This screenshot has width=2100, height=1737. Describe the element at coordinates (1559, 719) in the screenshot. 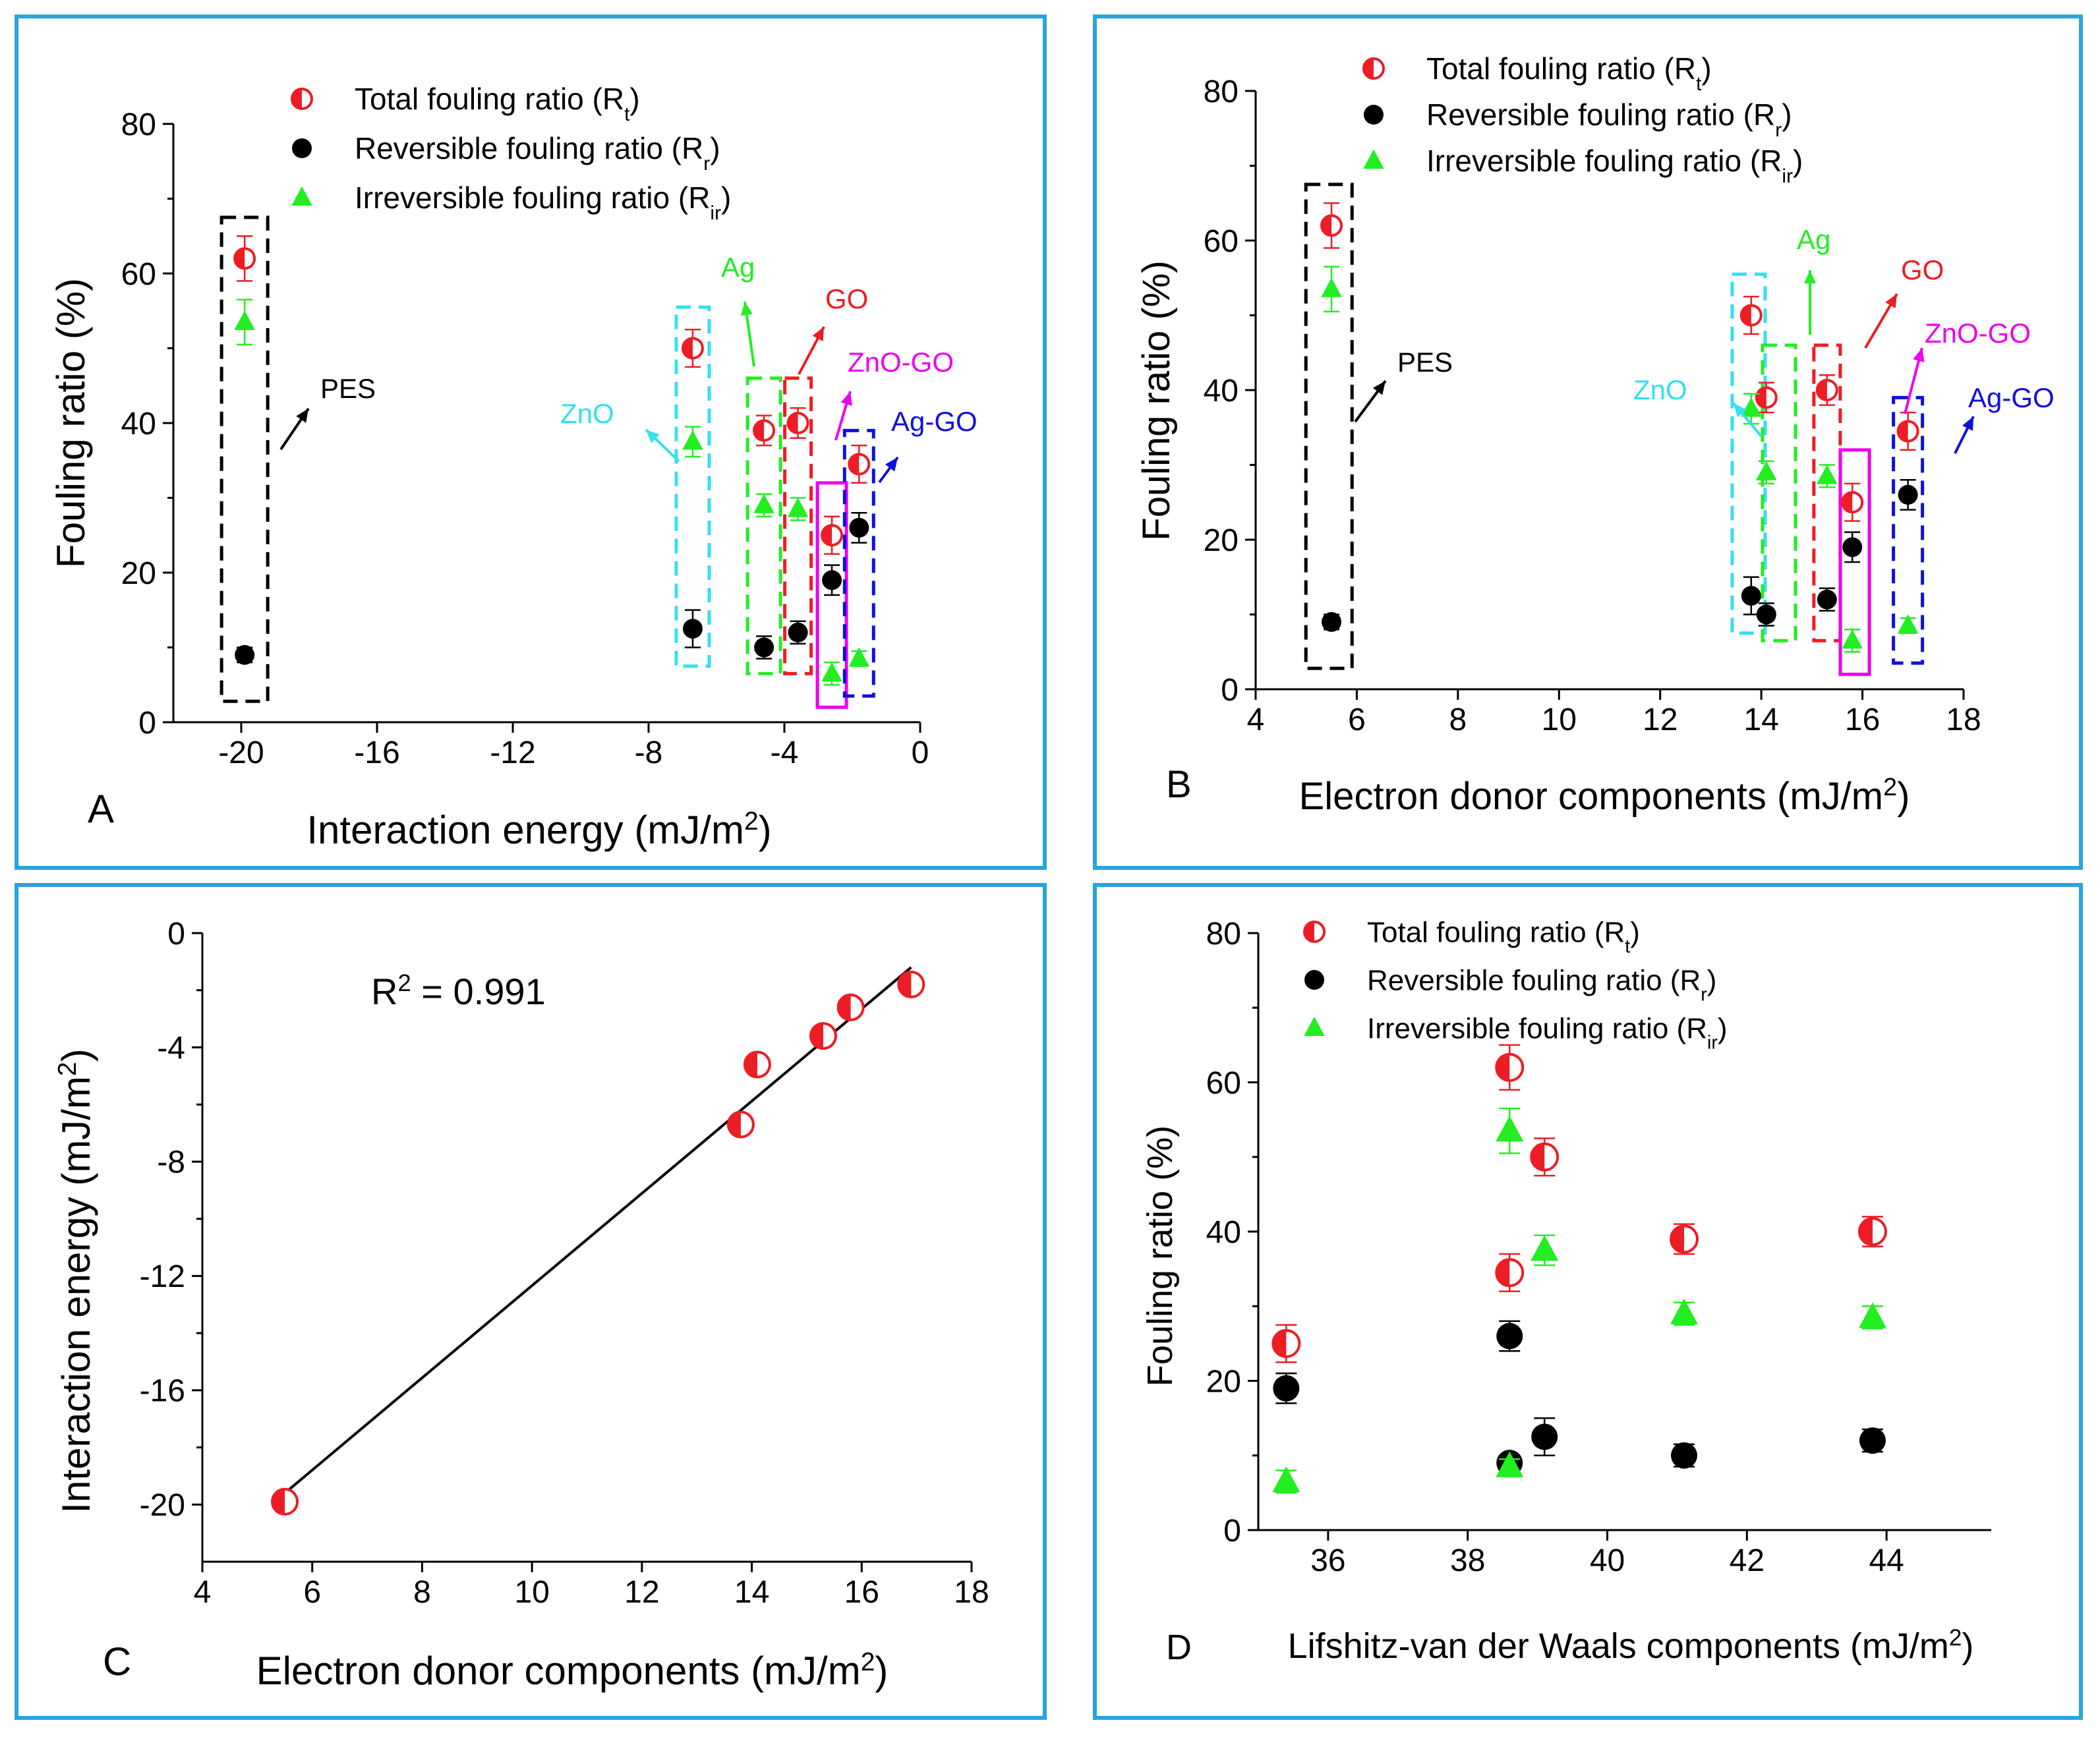

I see `x-tick-label: 10` at that location.